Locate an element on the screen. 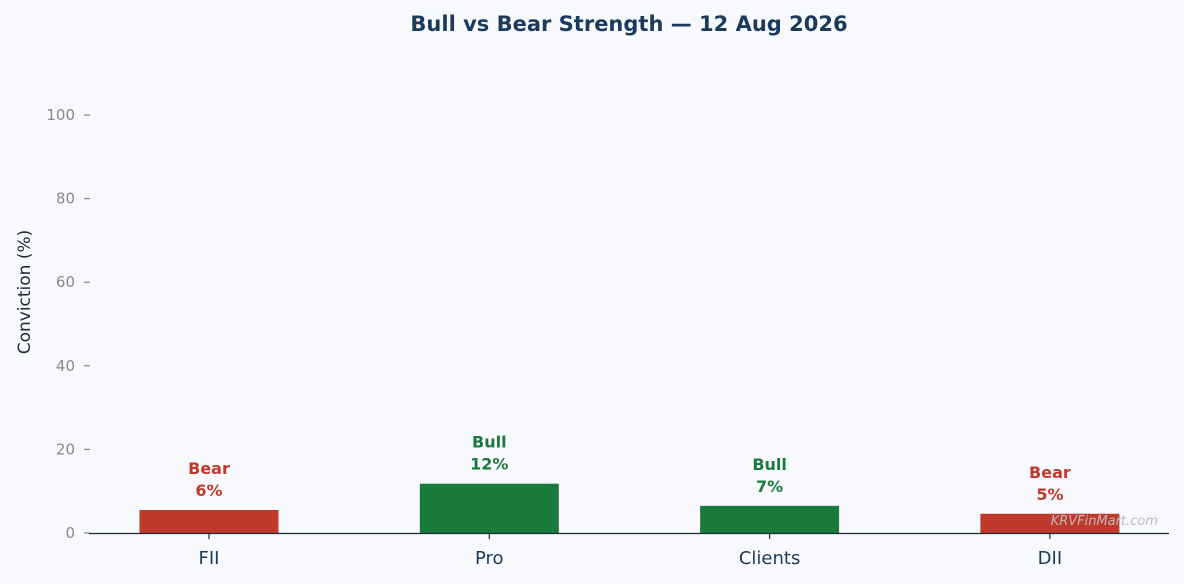 This screenshot has height=584, width=1184. x-tick-label: FII is located at coordinates (209, 558).